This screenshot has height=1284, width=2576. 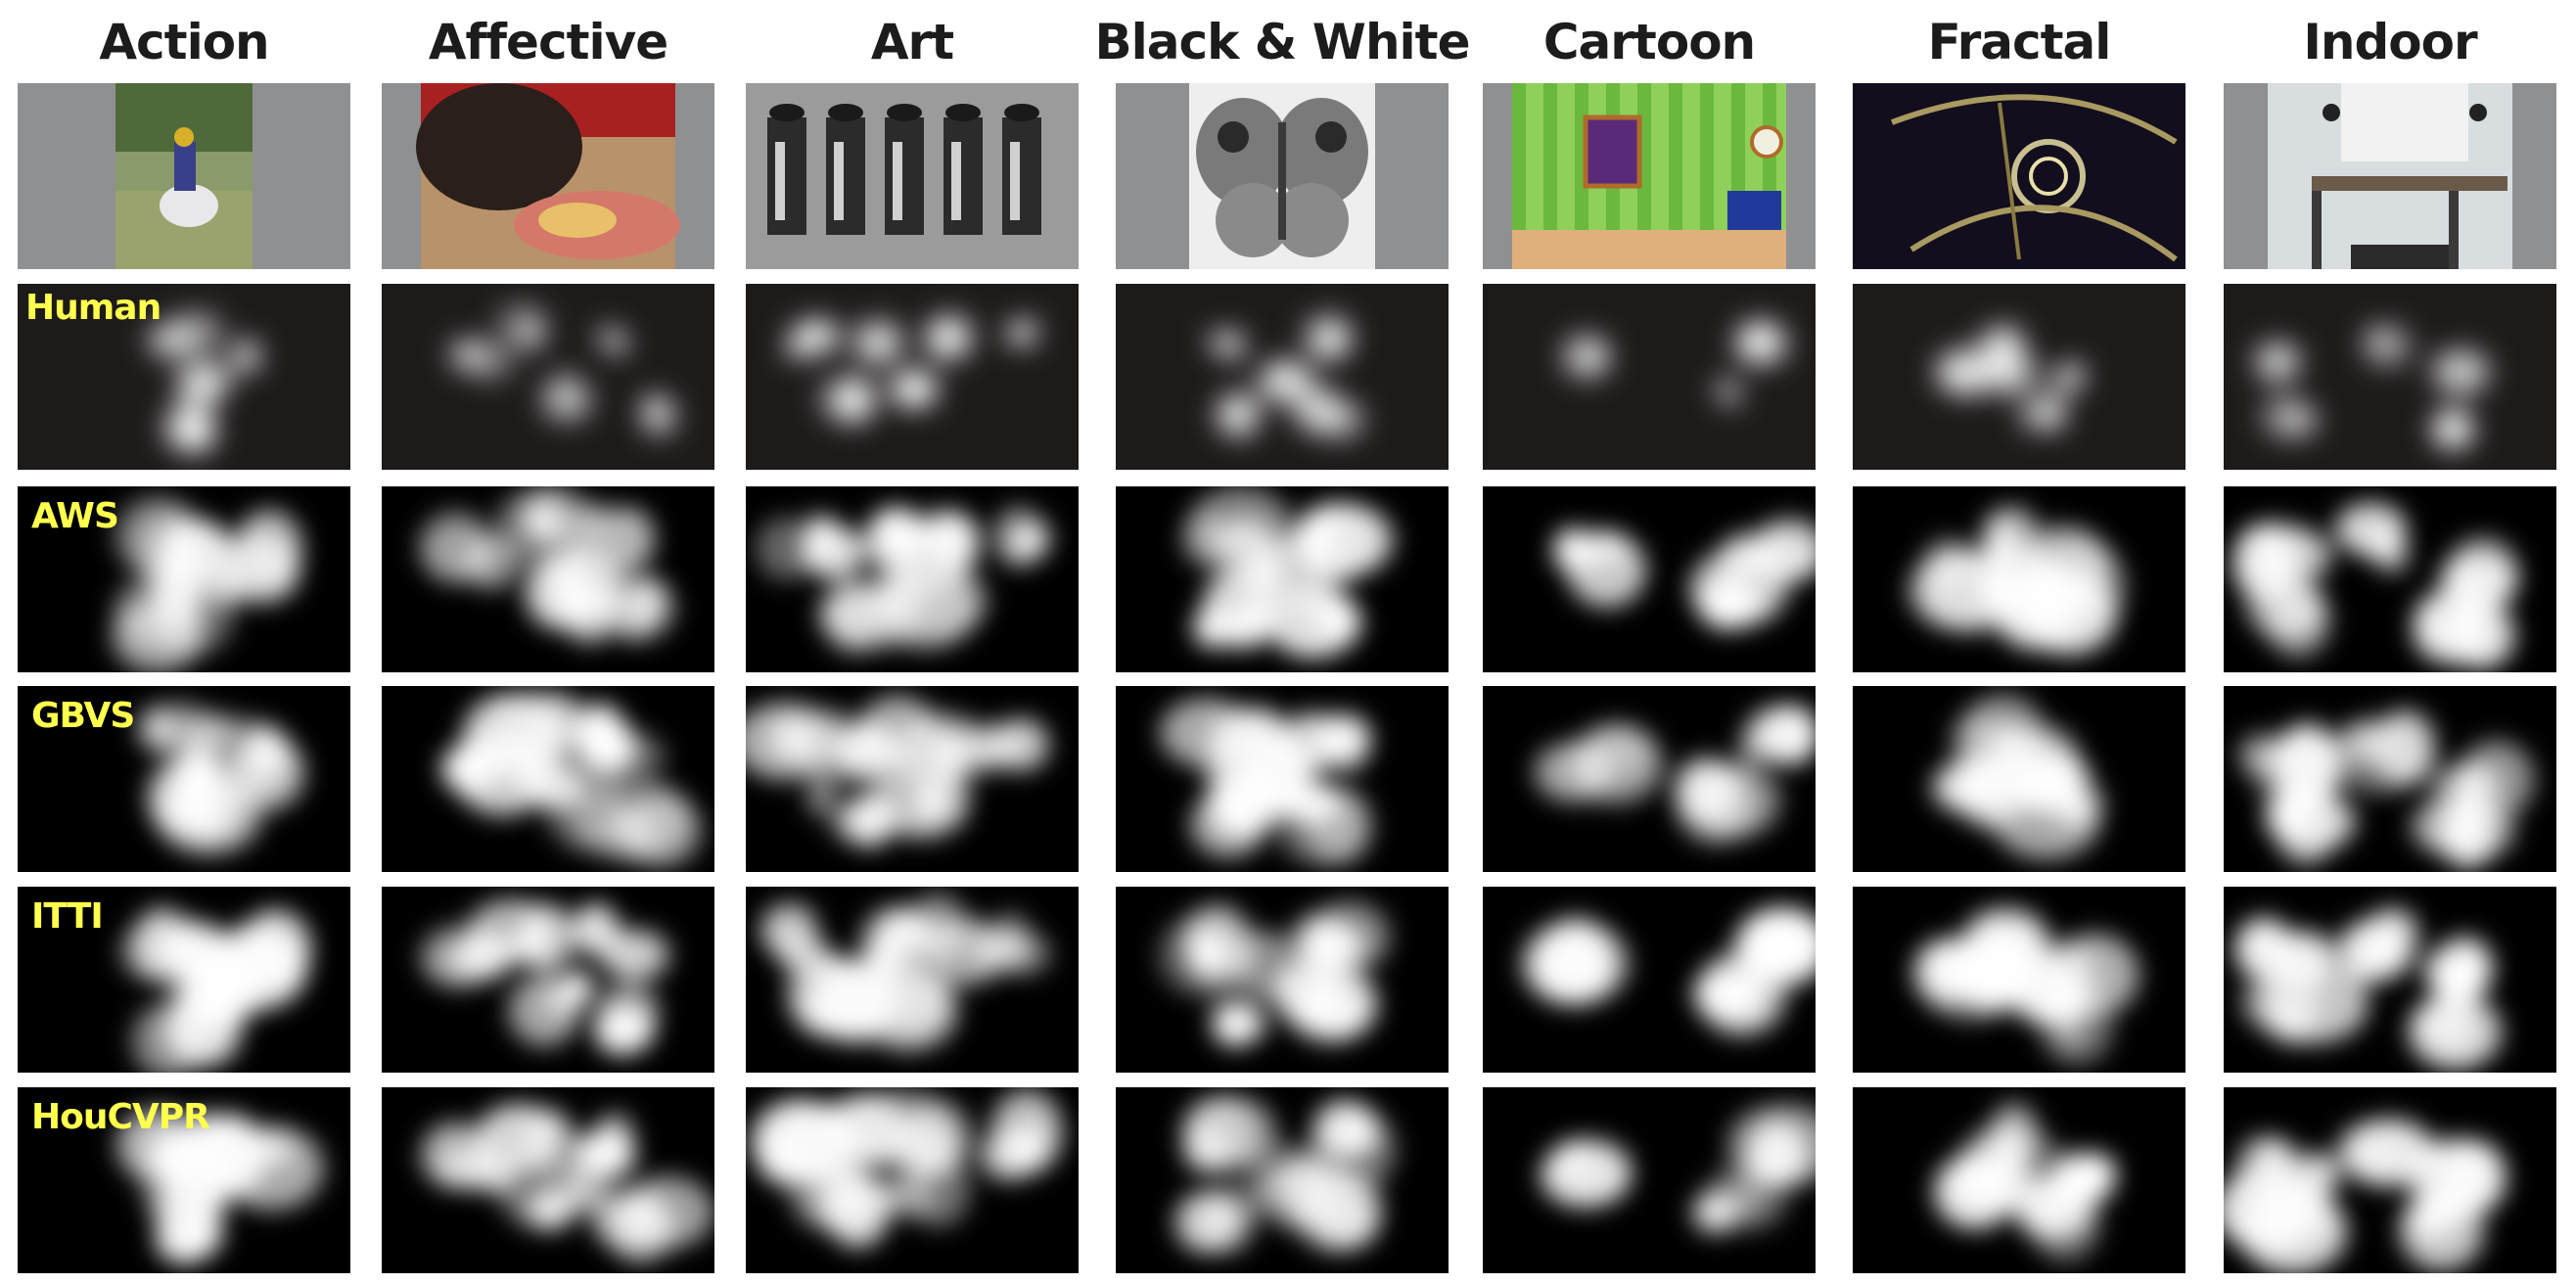 I want to click on column-header-indoor: Indoor, so click(x=2390, y=42).